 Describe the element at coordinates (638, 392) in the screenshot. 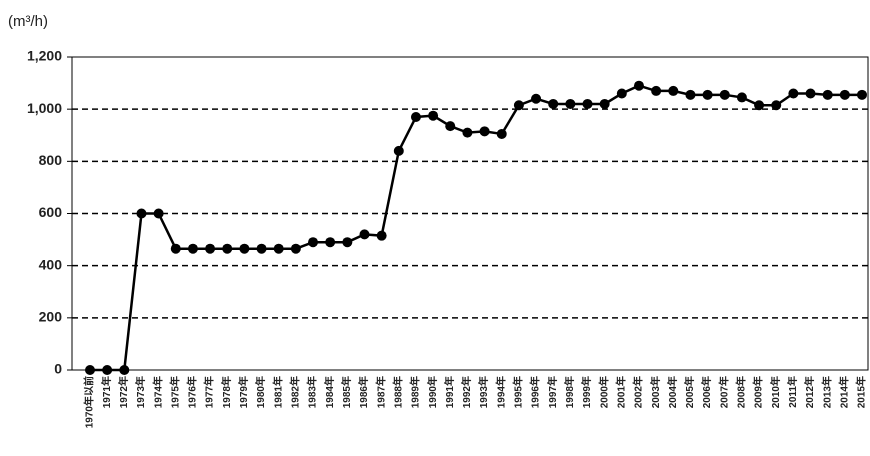

I see `x-tick-label: 2002年` at that location.